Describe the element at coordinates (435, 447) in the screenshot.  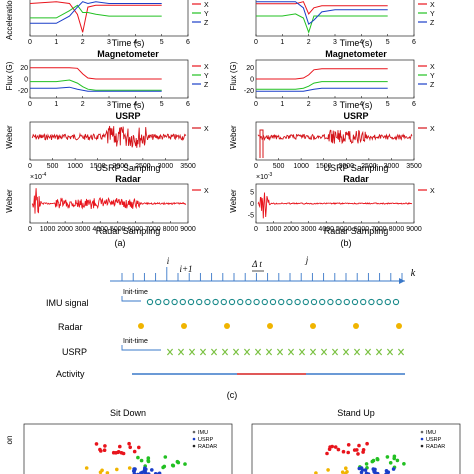
I see `scatter-right-legend-label: RADAR` at that location.